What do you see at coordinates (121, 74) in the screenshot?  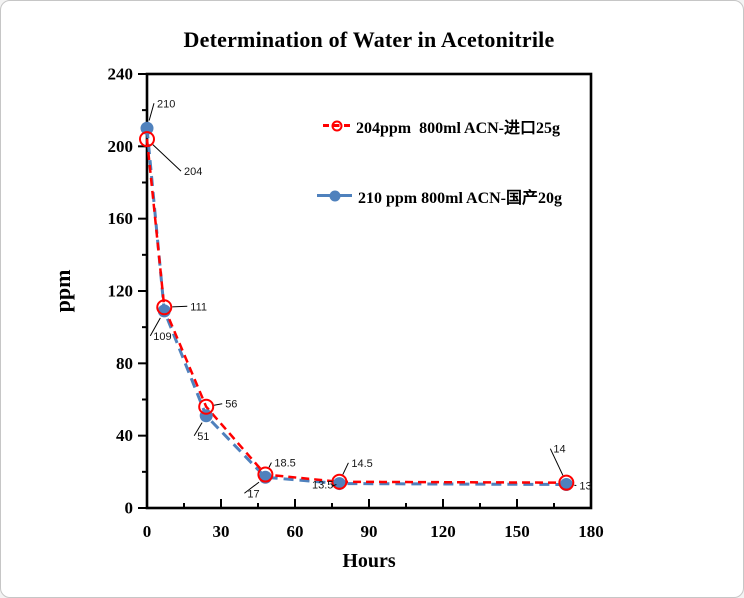 I see `y-tick-label: 240` at bounding box center [121, 74].